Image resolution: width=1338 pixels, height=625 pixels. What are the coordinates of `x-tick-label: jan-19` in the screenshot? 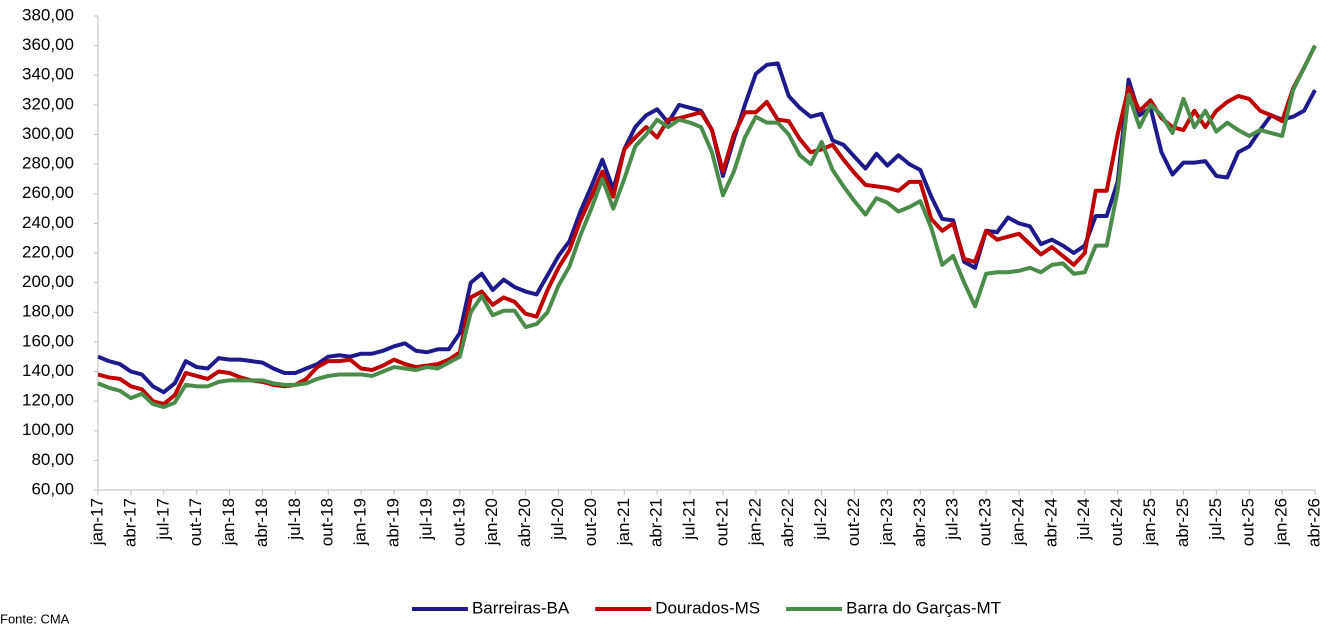 It's located at (360, 522).